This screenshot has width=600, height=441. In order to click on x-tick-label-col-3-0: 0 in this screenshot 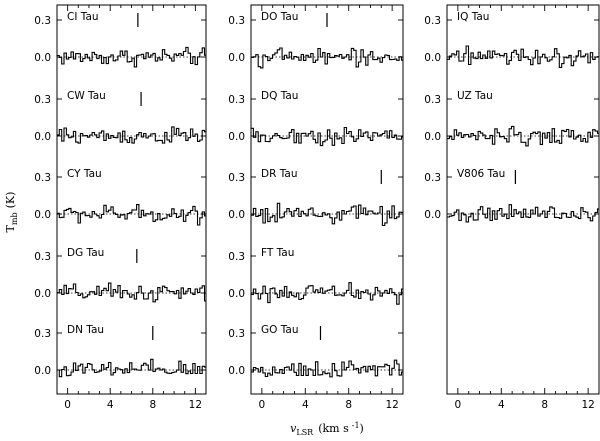, I will do `click(458, 405)`.